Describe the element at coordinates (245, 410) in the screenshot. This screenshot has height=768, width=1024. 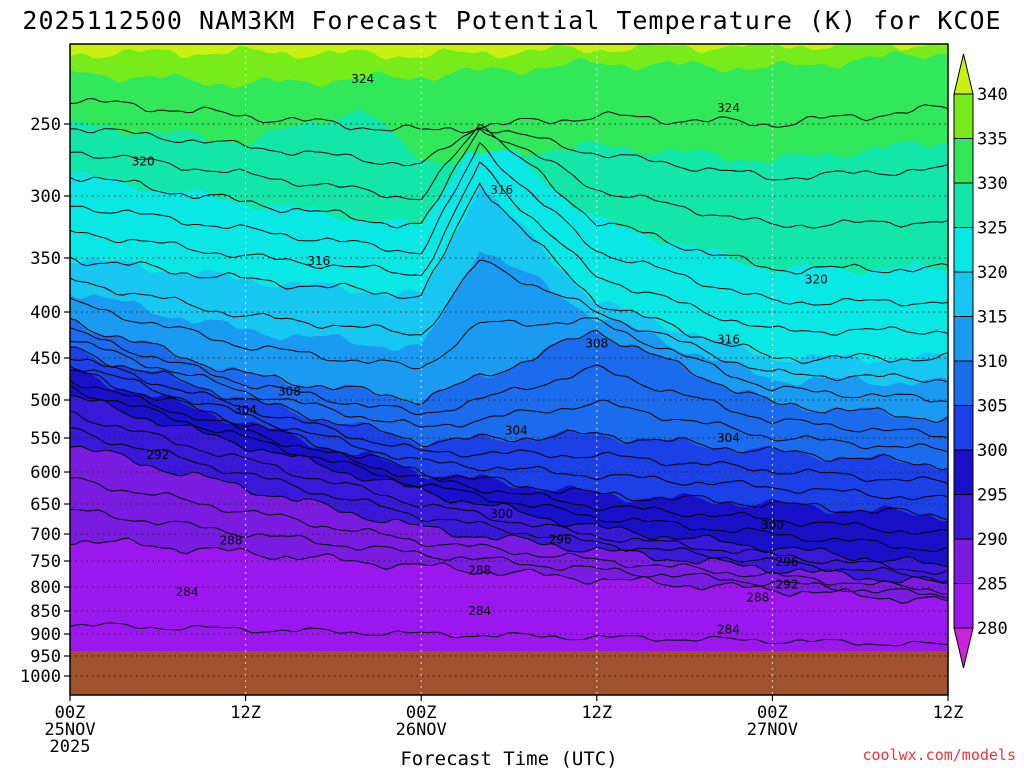
I see `contour-label-304-10: 304` at that location.